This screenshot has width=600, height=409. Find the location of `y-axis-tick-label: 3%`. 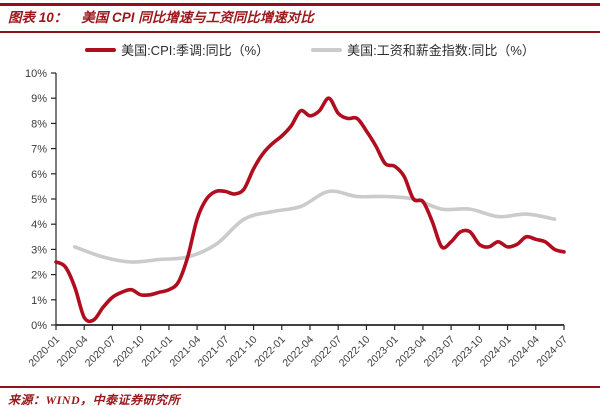

y-axis-tick-label: 3% is located at coordinates (39, 250).